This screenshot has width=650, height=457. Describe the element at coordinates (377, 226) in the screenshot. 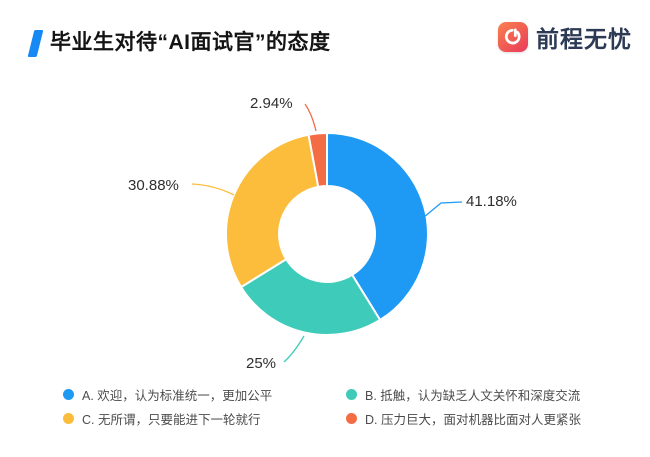

I see `donut-slice-a` at that location.